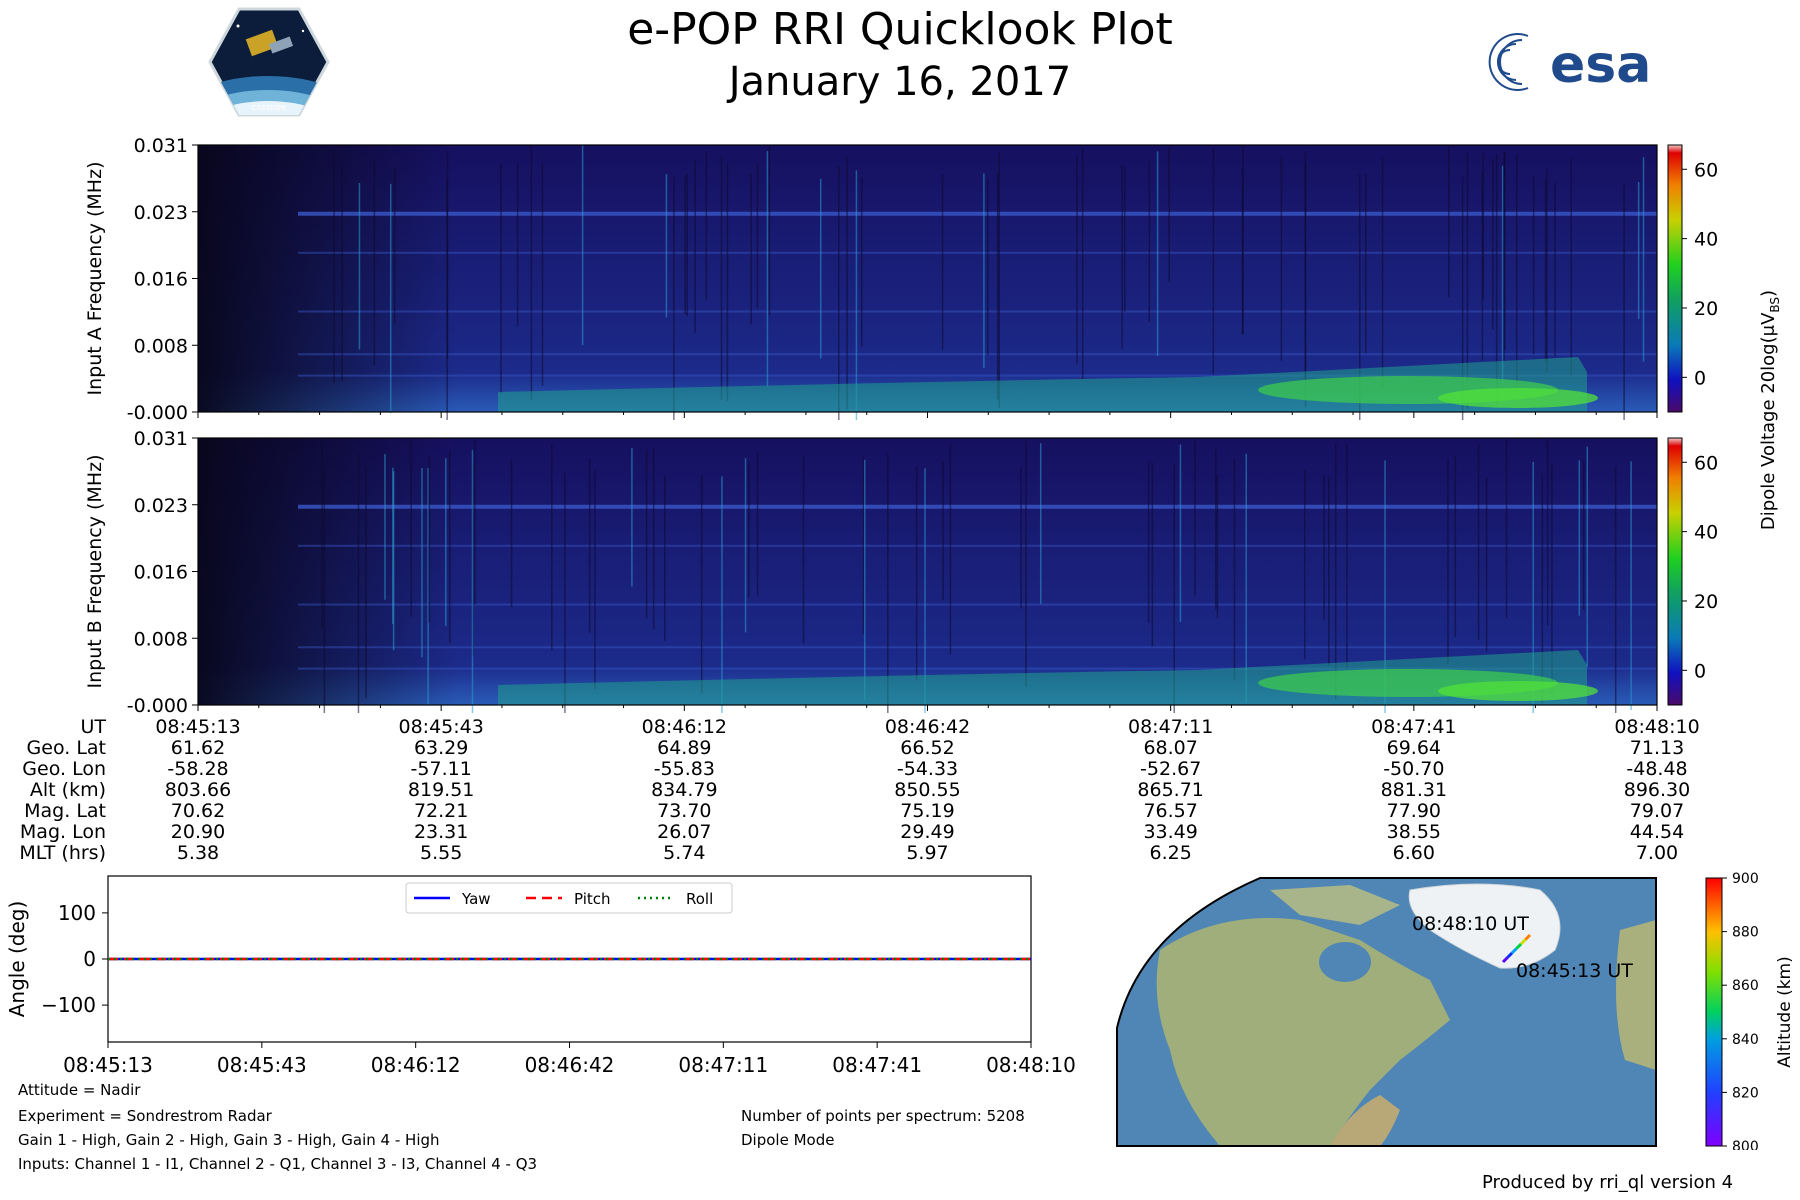 The width and height of the screenshot is (1800, 1200). Describe the element at coordinates (684, 769) in the screenshot. I see `ephemeris-value: -55.83` at that location.